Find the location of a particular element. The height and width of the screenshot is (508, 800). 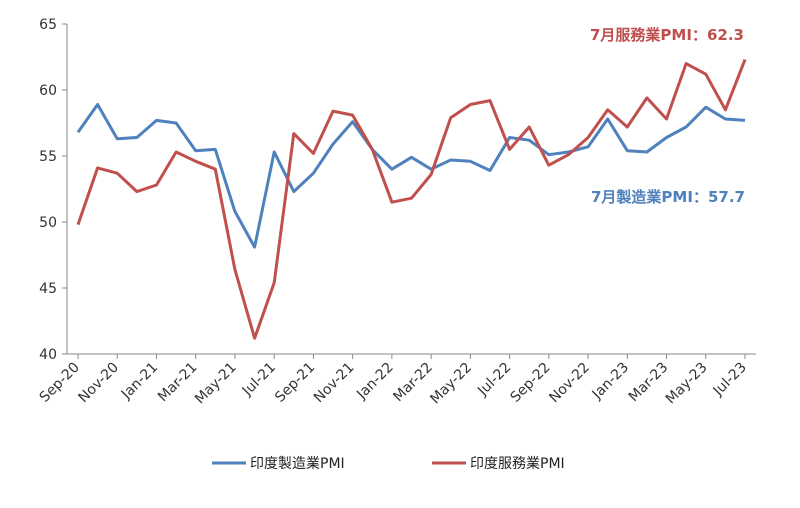

x-tick-label: Nov-20 is located at coordinates (99, 383).